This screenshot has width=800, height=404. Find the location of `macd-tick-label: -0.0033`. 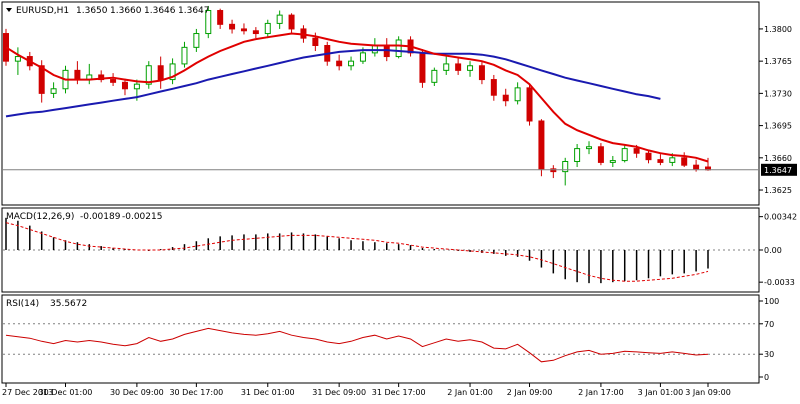

macd-tick-label: -0.0033 is located at coordinates (779, 282).